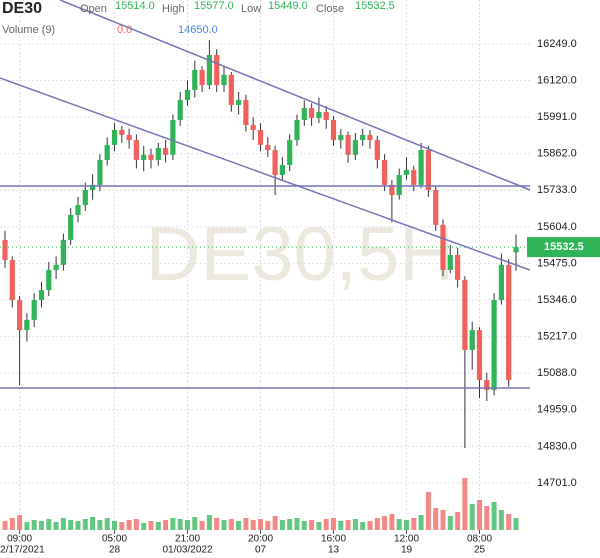 This screenshot has height=558, width=600. What do you see at coordinates (300, 254) in the screenshot?
I see `watermark: DE30,5H` at bounding box center [300, 254].